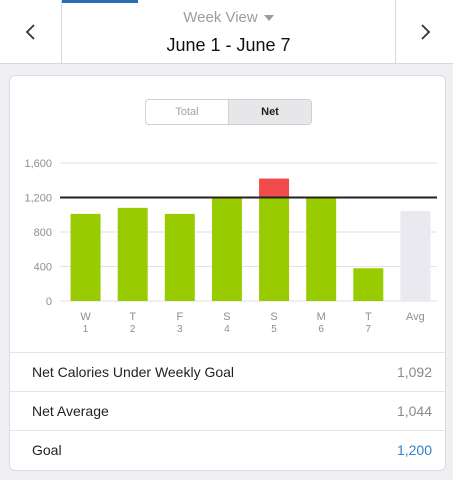  I want to click on chevron-left-icon, so click(30, 32).